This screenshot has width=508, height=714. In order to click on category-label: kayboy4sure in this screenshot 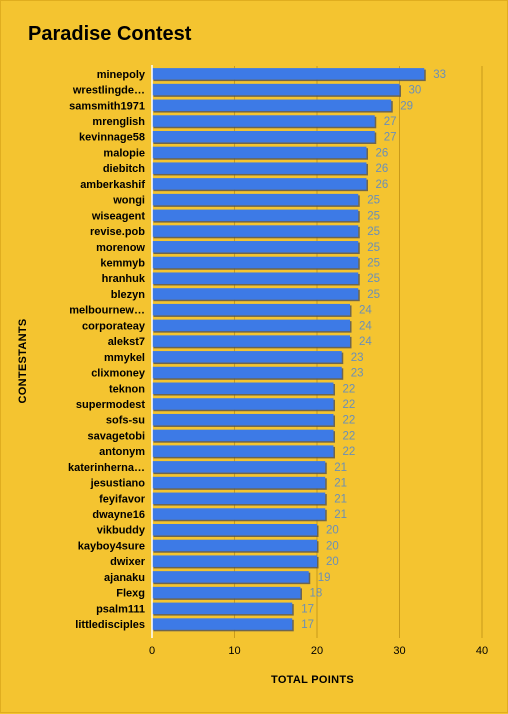, I will do `click(111, 546)`.